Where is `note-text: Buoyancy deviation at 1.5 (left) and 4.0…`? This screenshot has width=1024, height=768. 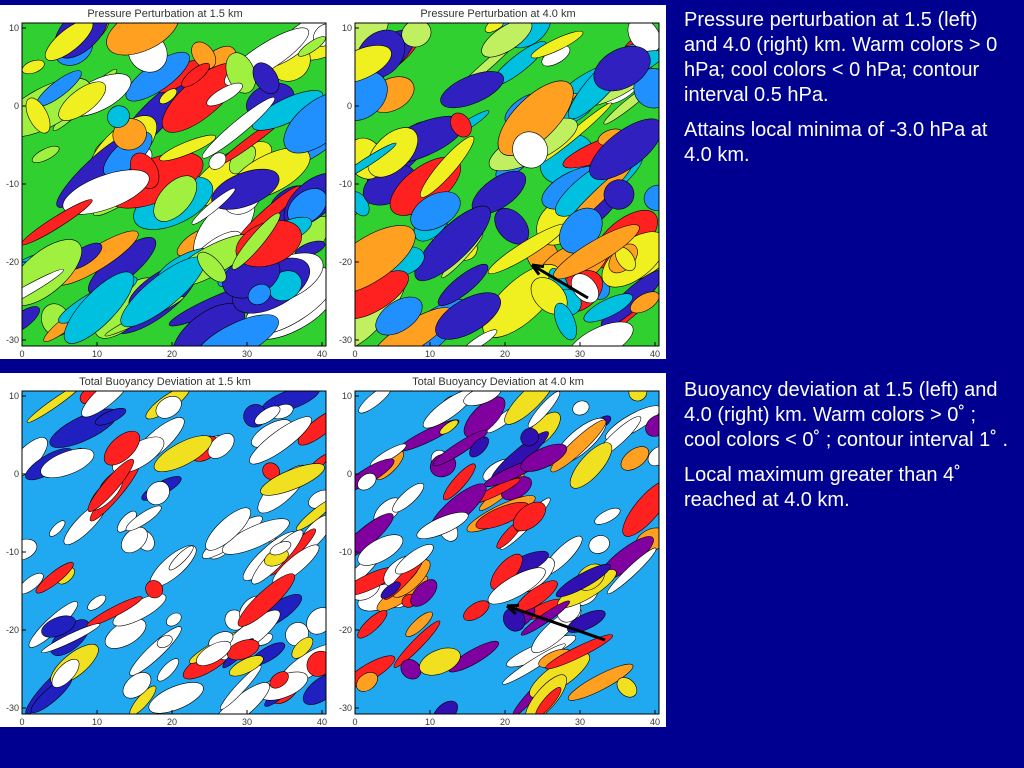 note-text: Buoyancy deviation at 1.5 (left) and 4.0… is located at coordinates (846, 415).